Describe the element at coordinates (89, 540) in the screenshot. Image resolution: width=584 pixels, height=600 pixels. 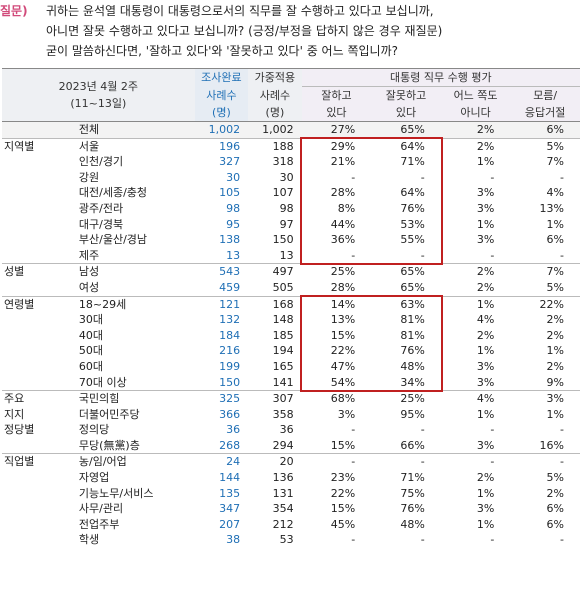
I see `row-label: 학생` at that location.